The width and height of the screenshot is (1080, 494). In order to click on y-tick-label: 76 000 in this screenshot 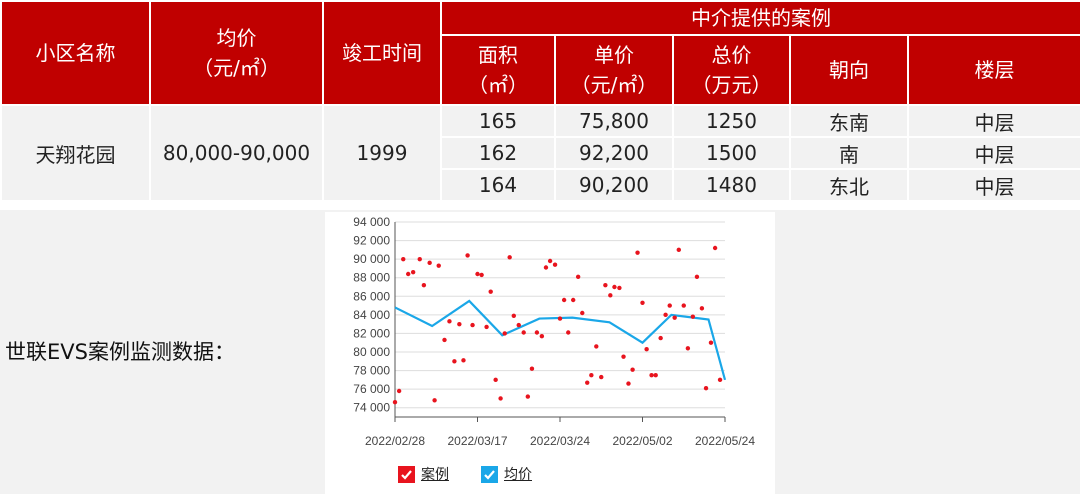, I will do `click(371, 389)`.